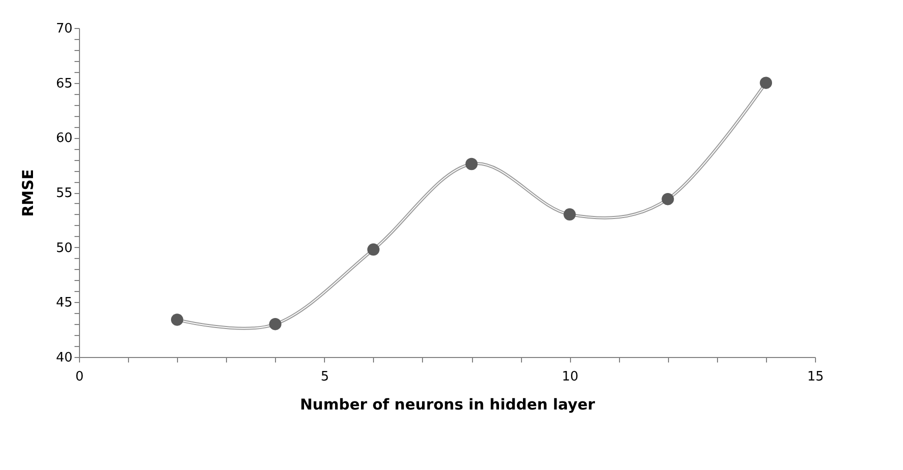 This screenshot has width=903, height=470. Describe the element at coordinates (64, 303) in the screenshot. I see `y-tick-label: 45` at that location.